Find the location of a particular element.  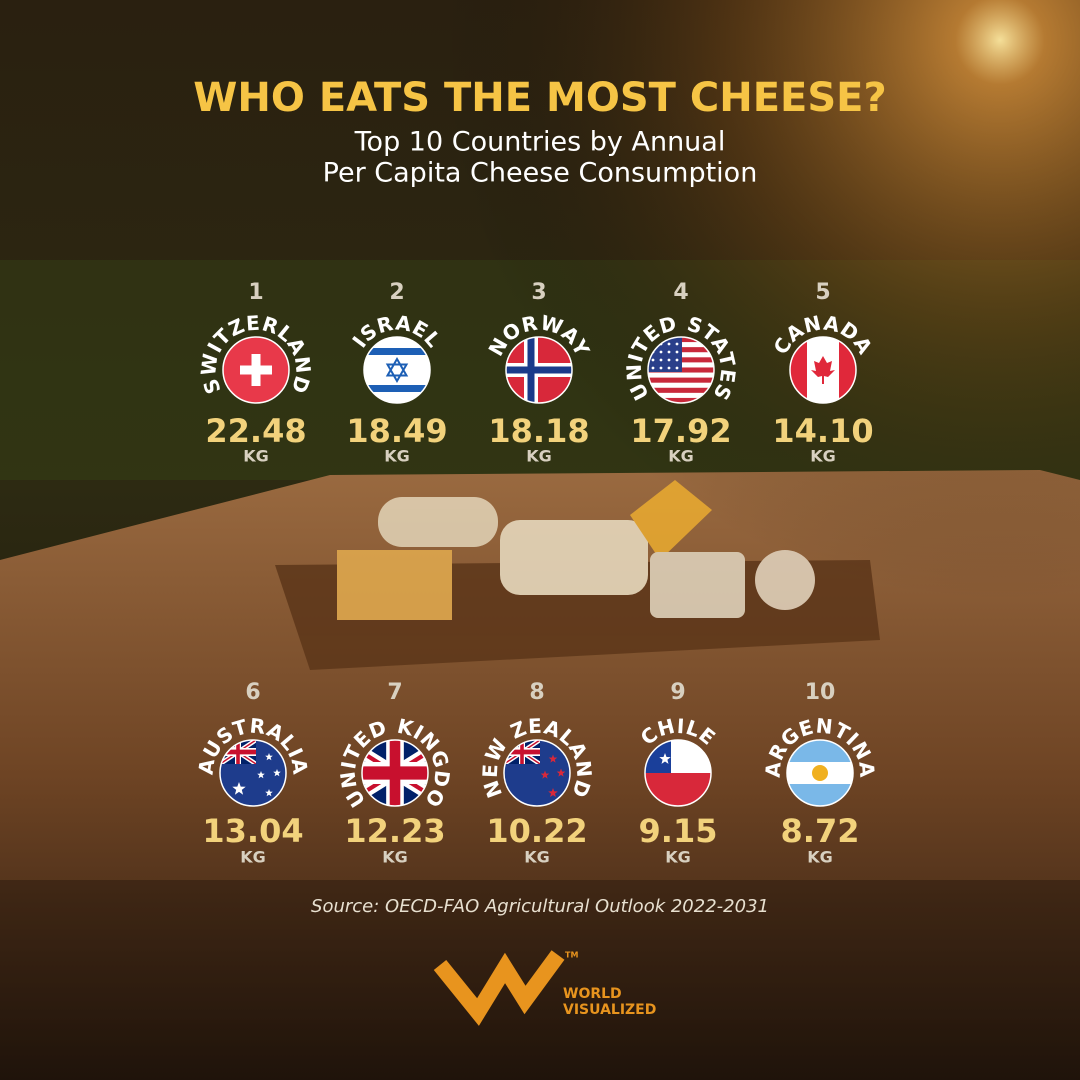

union-jack is located at coordinates (395, 773).